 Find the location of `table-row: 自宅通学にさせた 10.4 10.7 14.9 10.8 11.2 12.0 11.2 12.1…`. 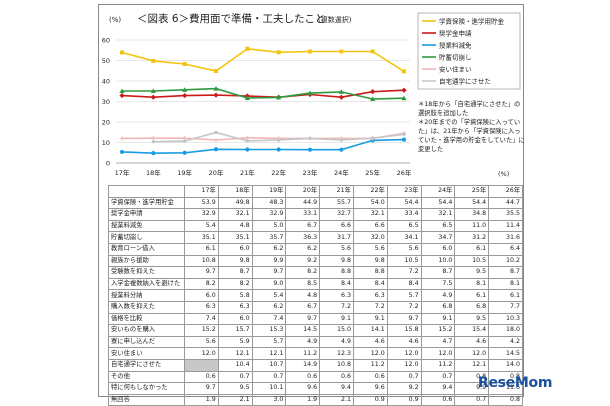

table-row: 自宅通学にさせた 10.4 10.7 14.9 10.8 11.2 12.0 11.2 12.1… is located at coordinates (315, 365).